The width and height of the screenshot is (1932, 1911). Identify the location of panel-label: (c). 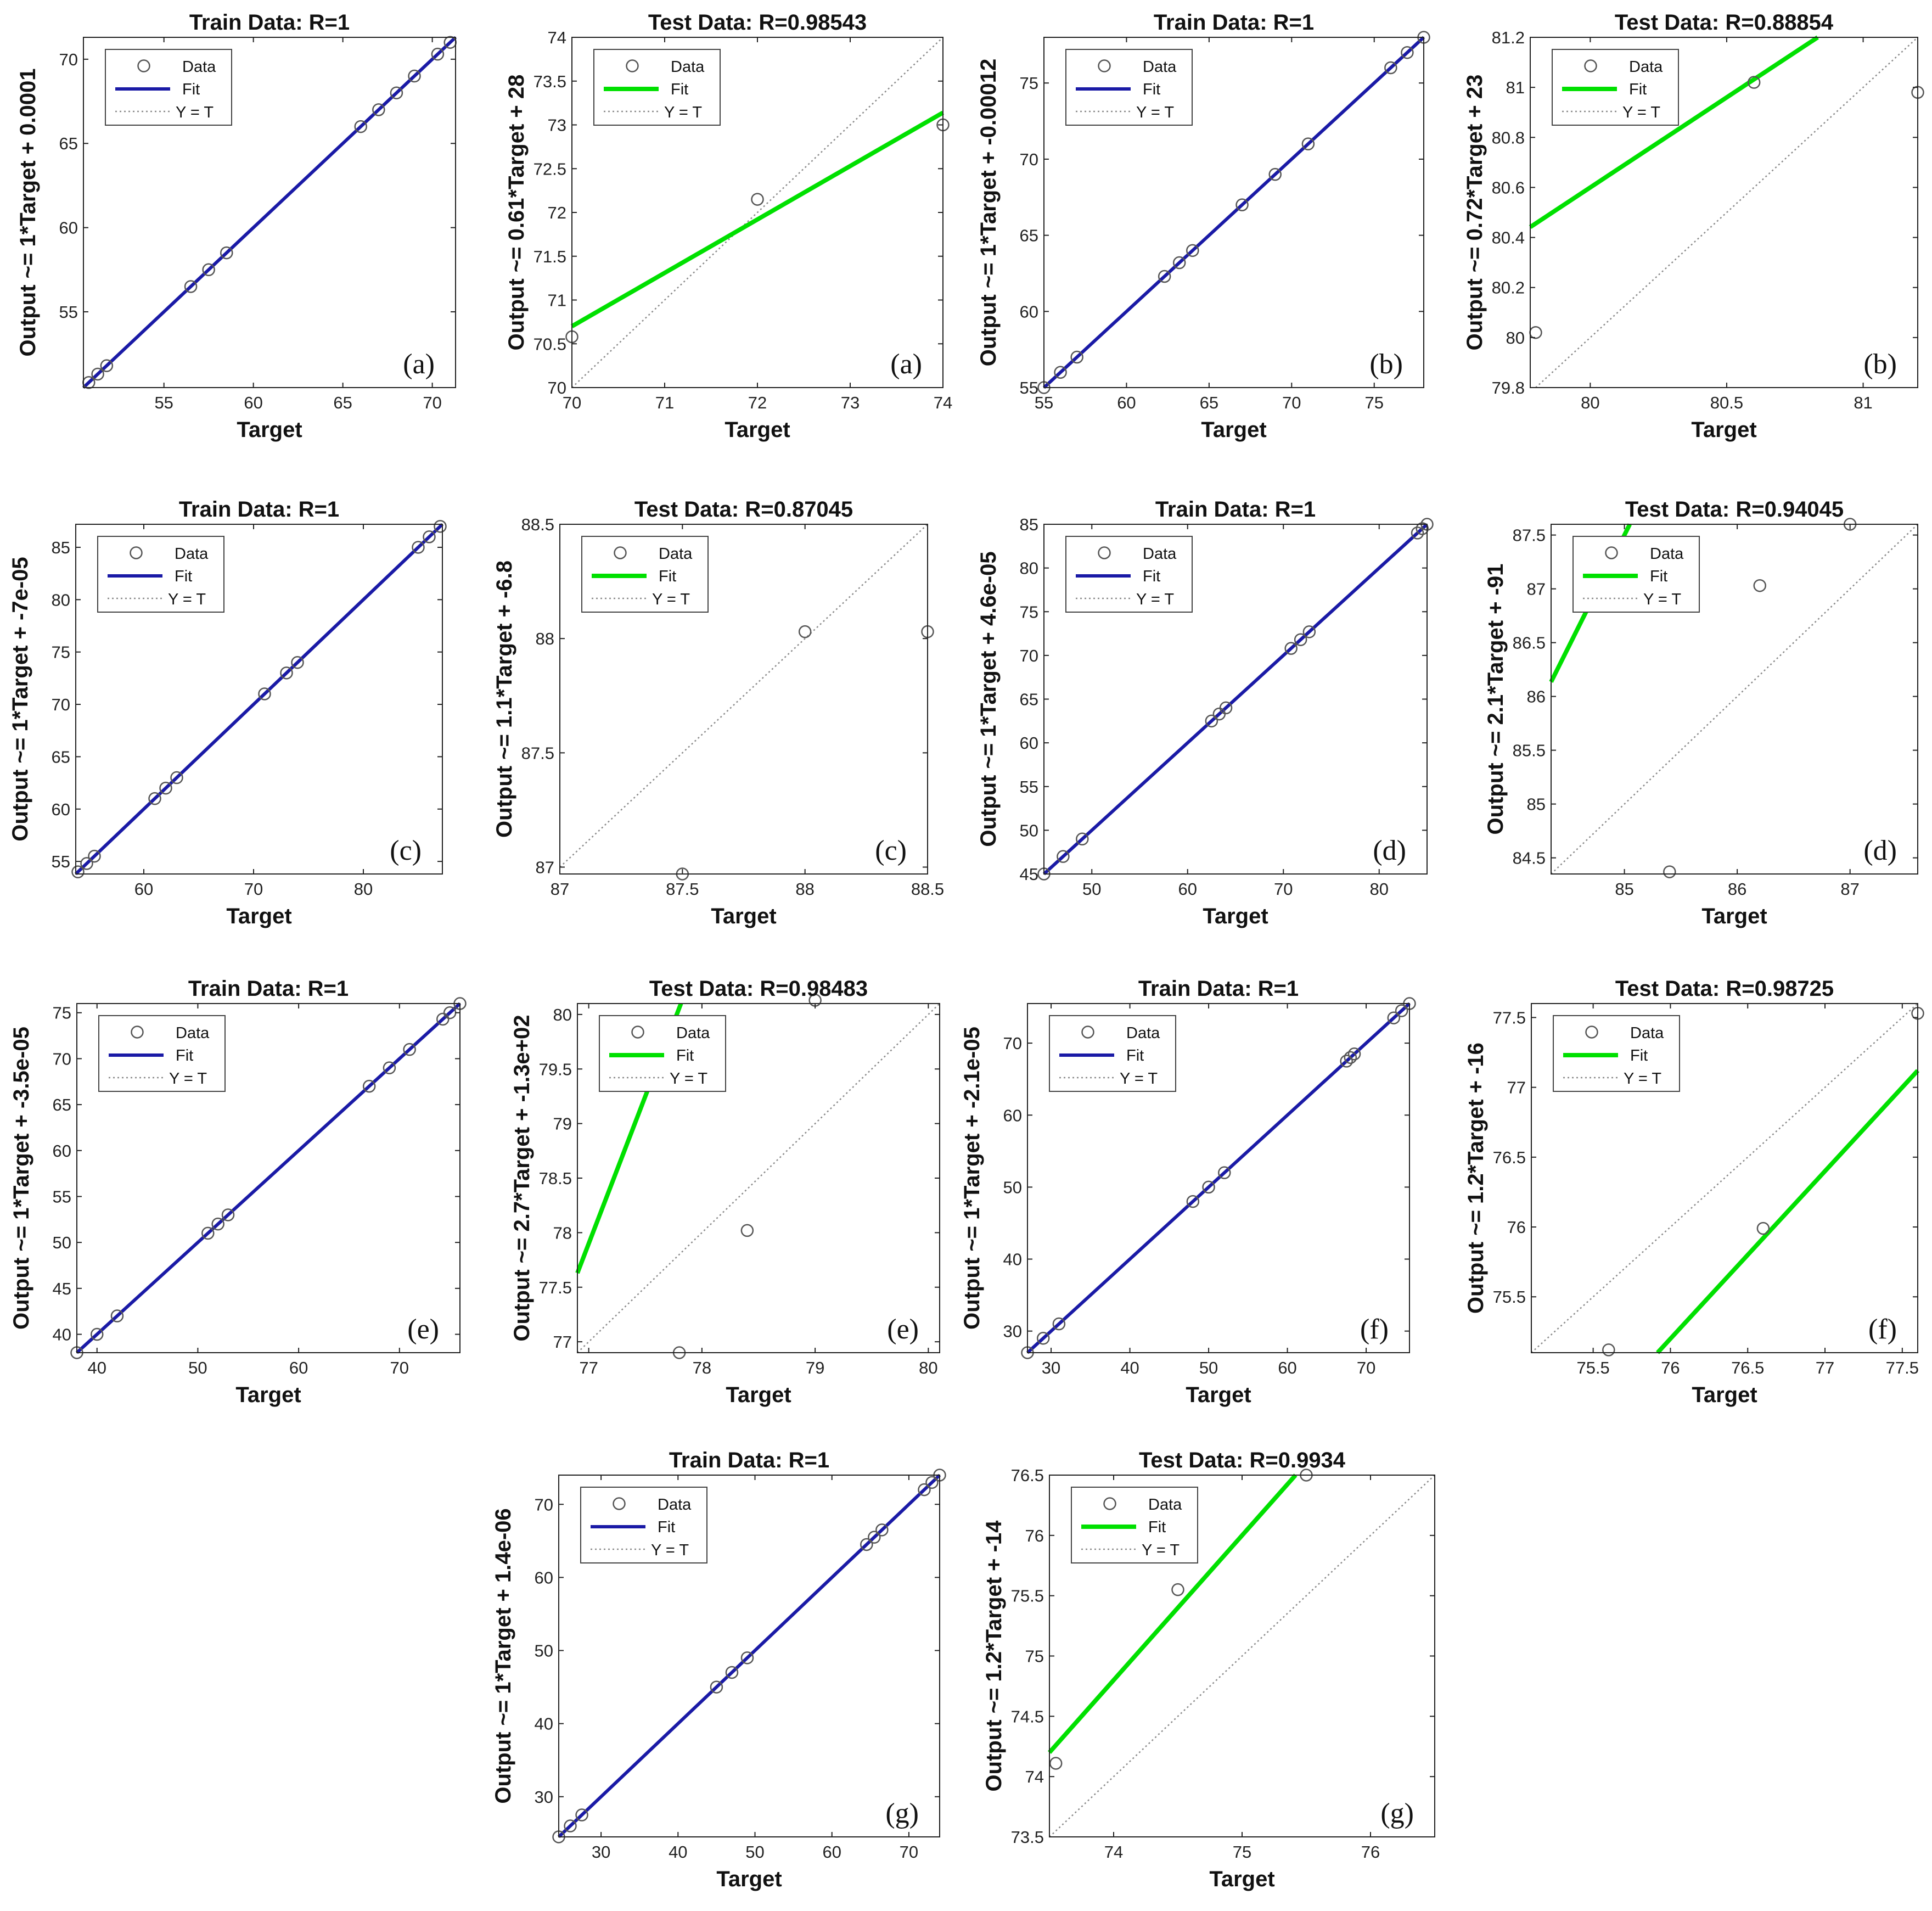
(406, 850).